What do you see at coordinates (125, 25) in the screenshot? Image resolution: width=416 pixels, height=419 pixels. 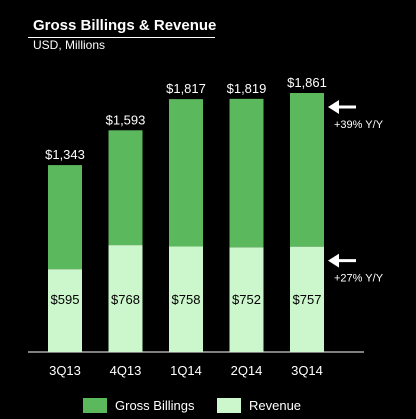 I see `chart-title: Gross Billings & Revenue` at bounding box center [125, 25].